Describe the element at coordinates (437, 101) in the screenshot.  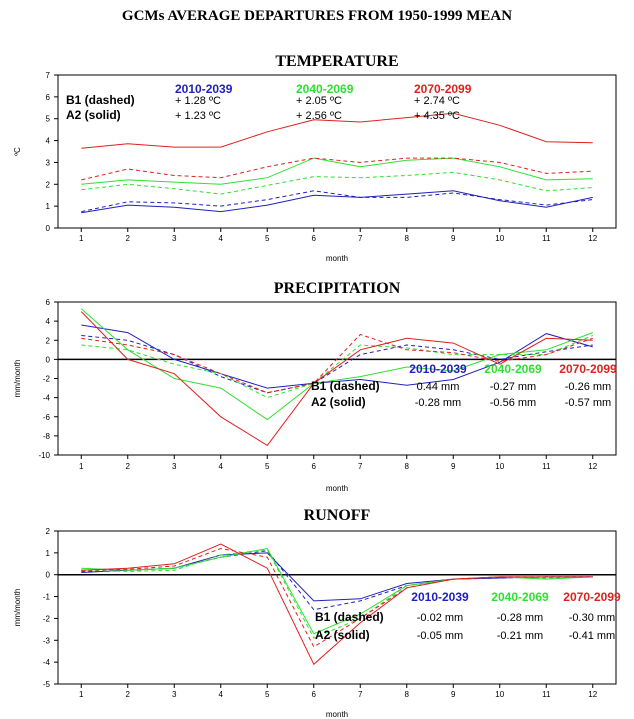
I see `legend-b1-value: + 2.74 ºC` at that location.